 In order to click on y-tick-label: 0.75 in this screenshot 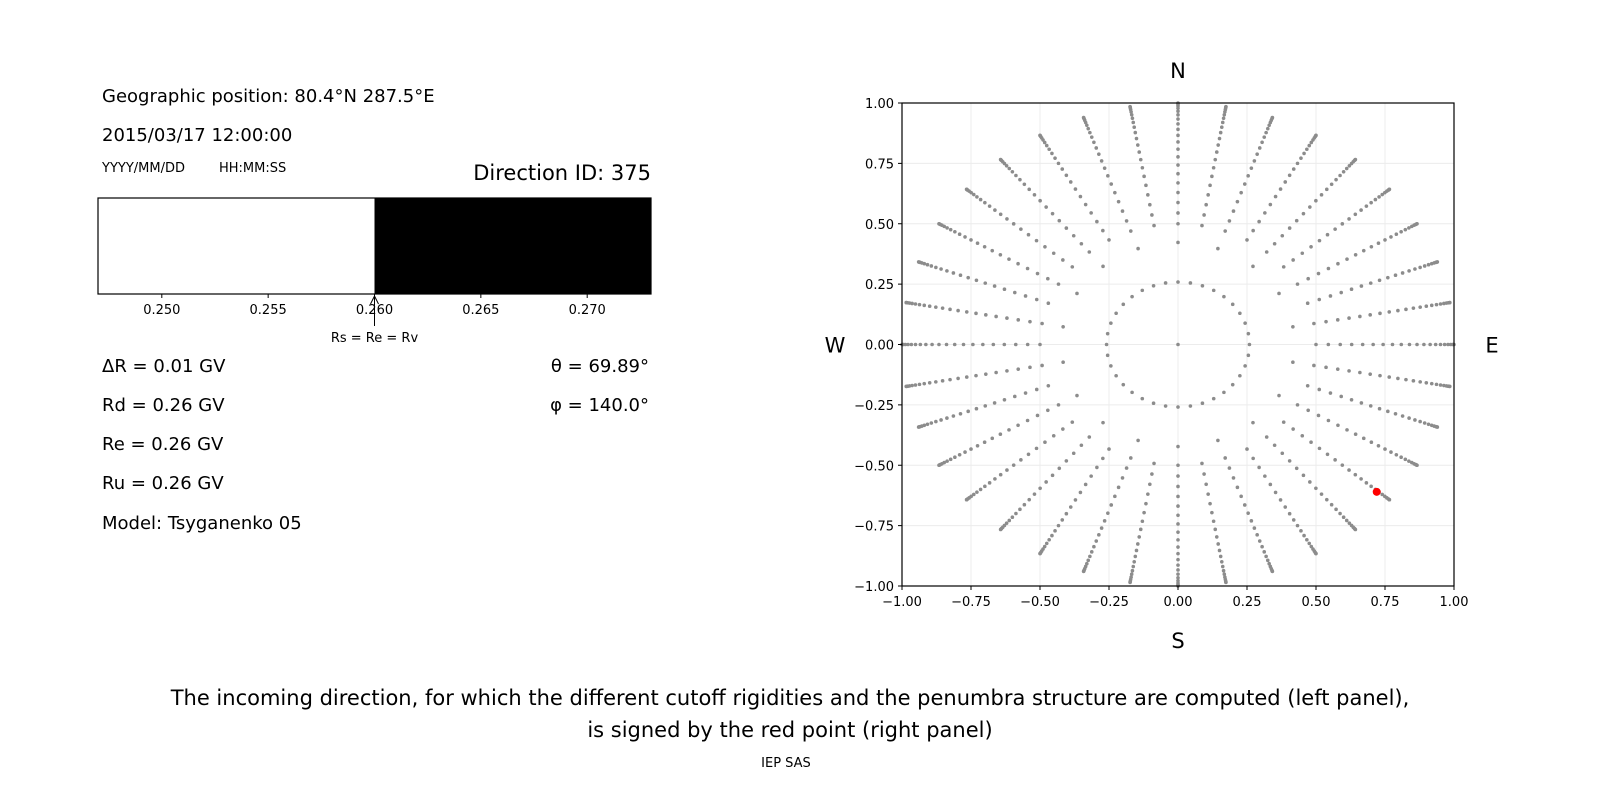, I will do `click(879, 164)`.